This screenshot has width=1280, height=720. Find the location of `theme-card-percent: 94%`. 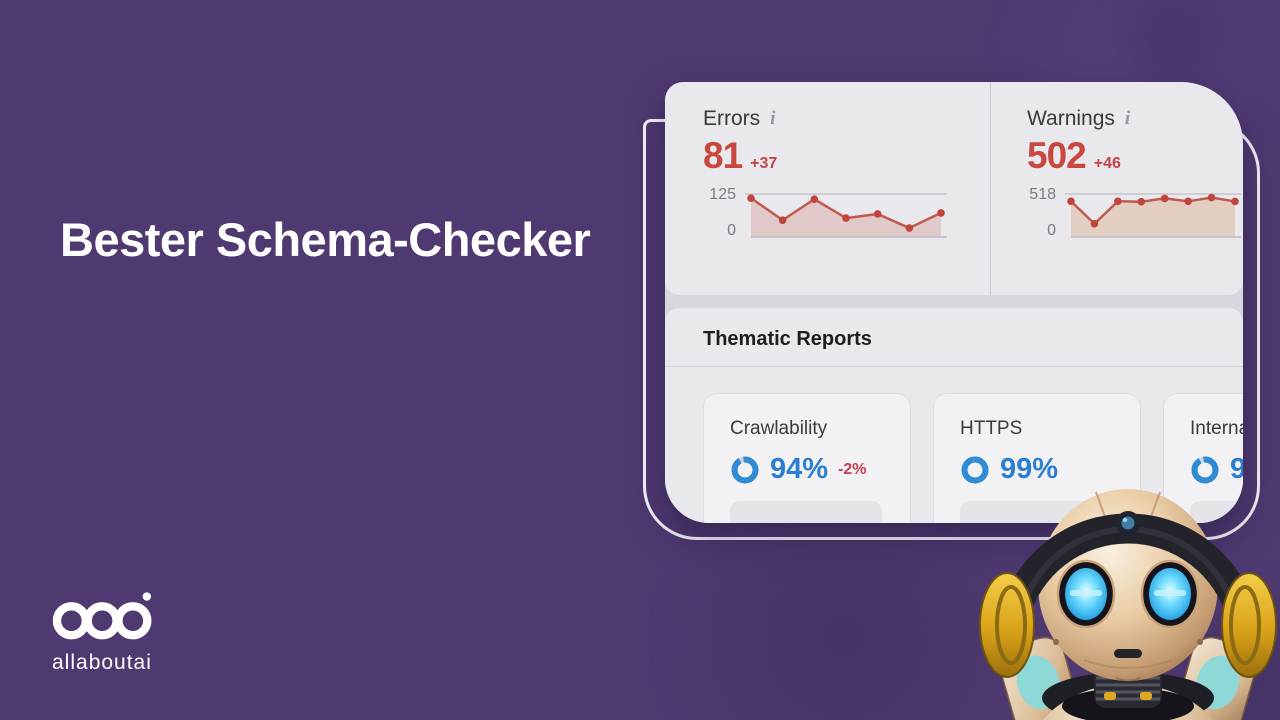

theme-card-percent: 94% is located at coordinates (799, 469).